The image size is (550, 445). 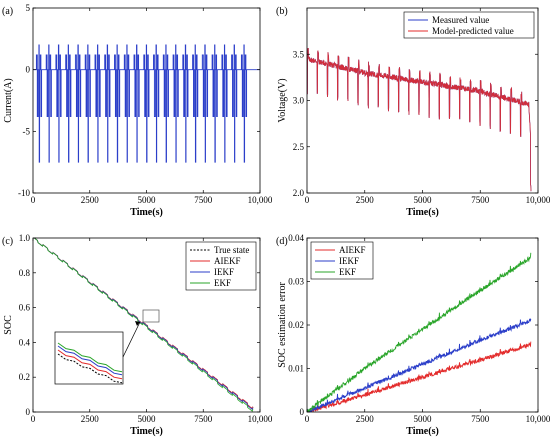 What do you see at coordinates (282, 11) in the screenshot?
I see `panel-label: (b)` at bounding box center [282, 11].